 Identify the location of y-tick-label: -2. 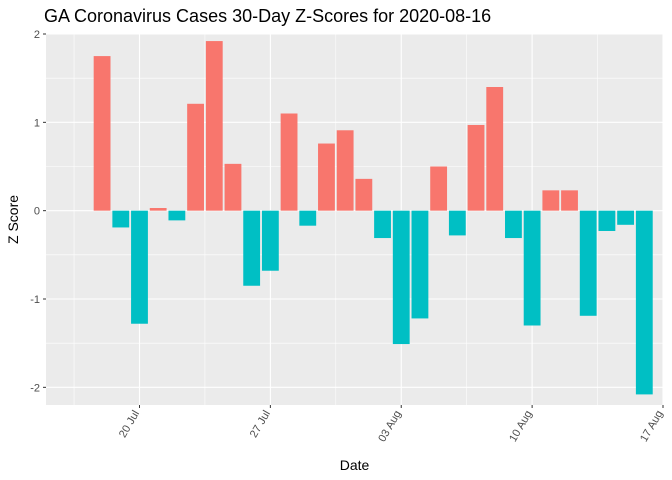
(35, 388).